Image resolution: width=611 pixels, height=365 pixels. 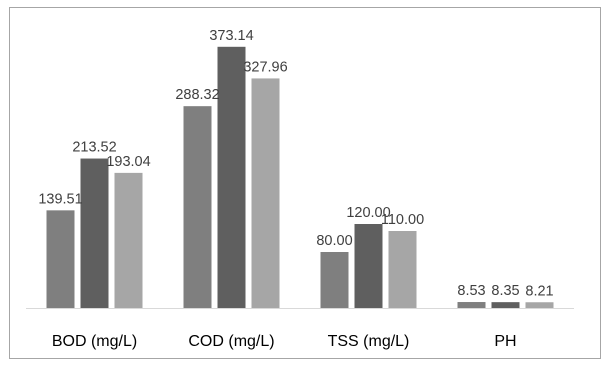 What do you see at coordinates (505, 341) in the screenshot?
I see `category-label: PH` at bounding box center [505, 341].